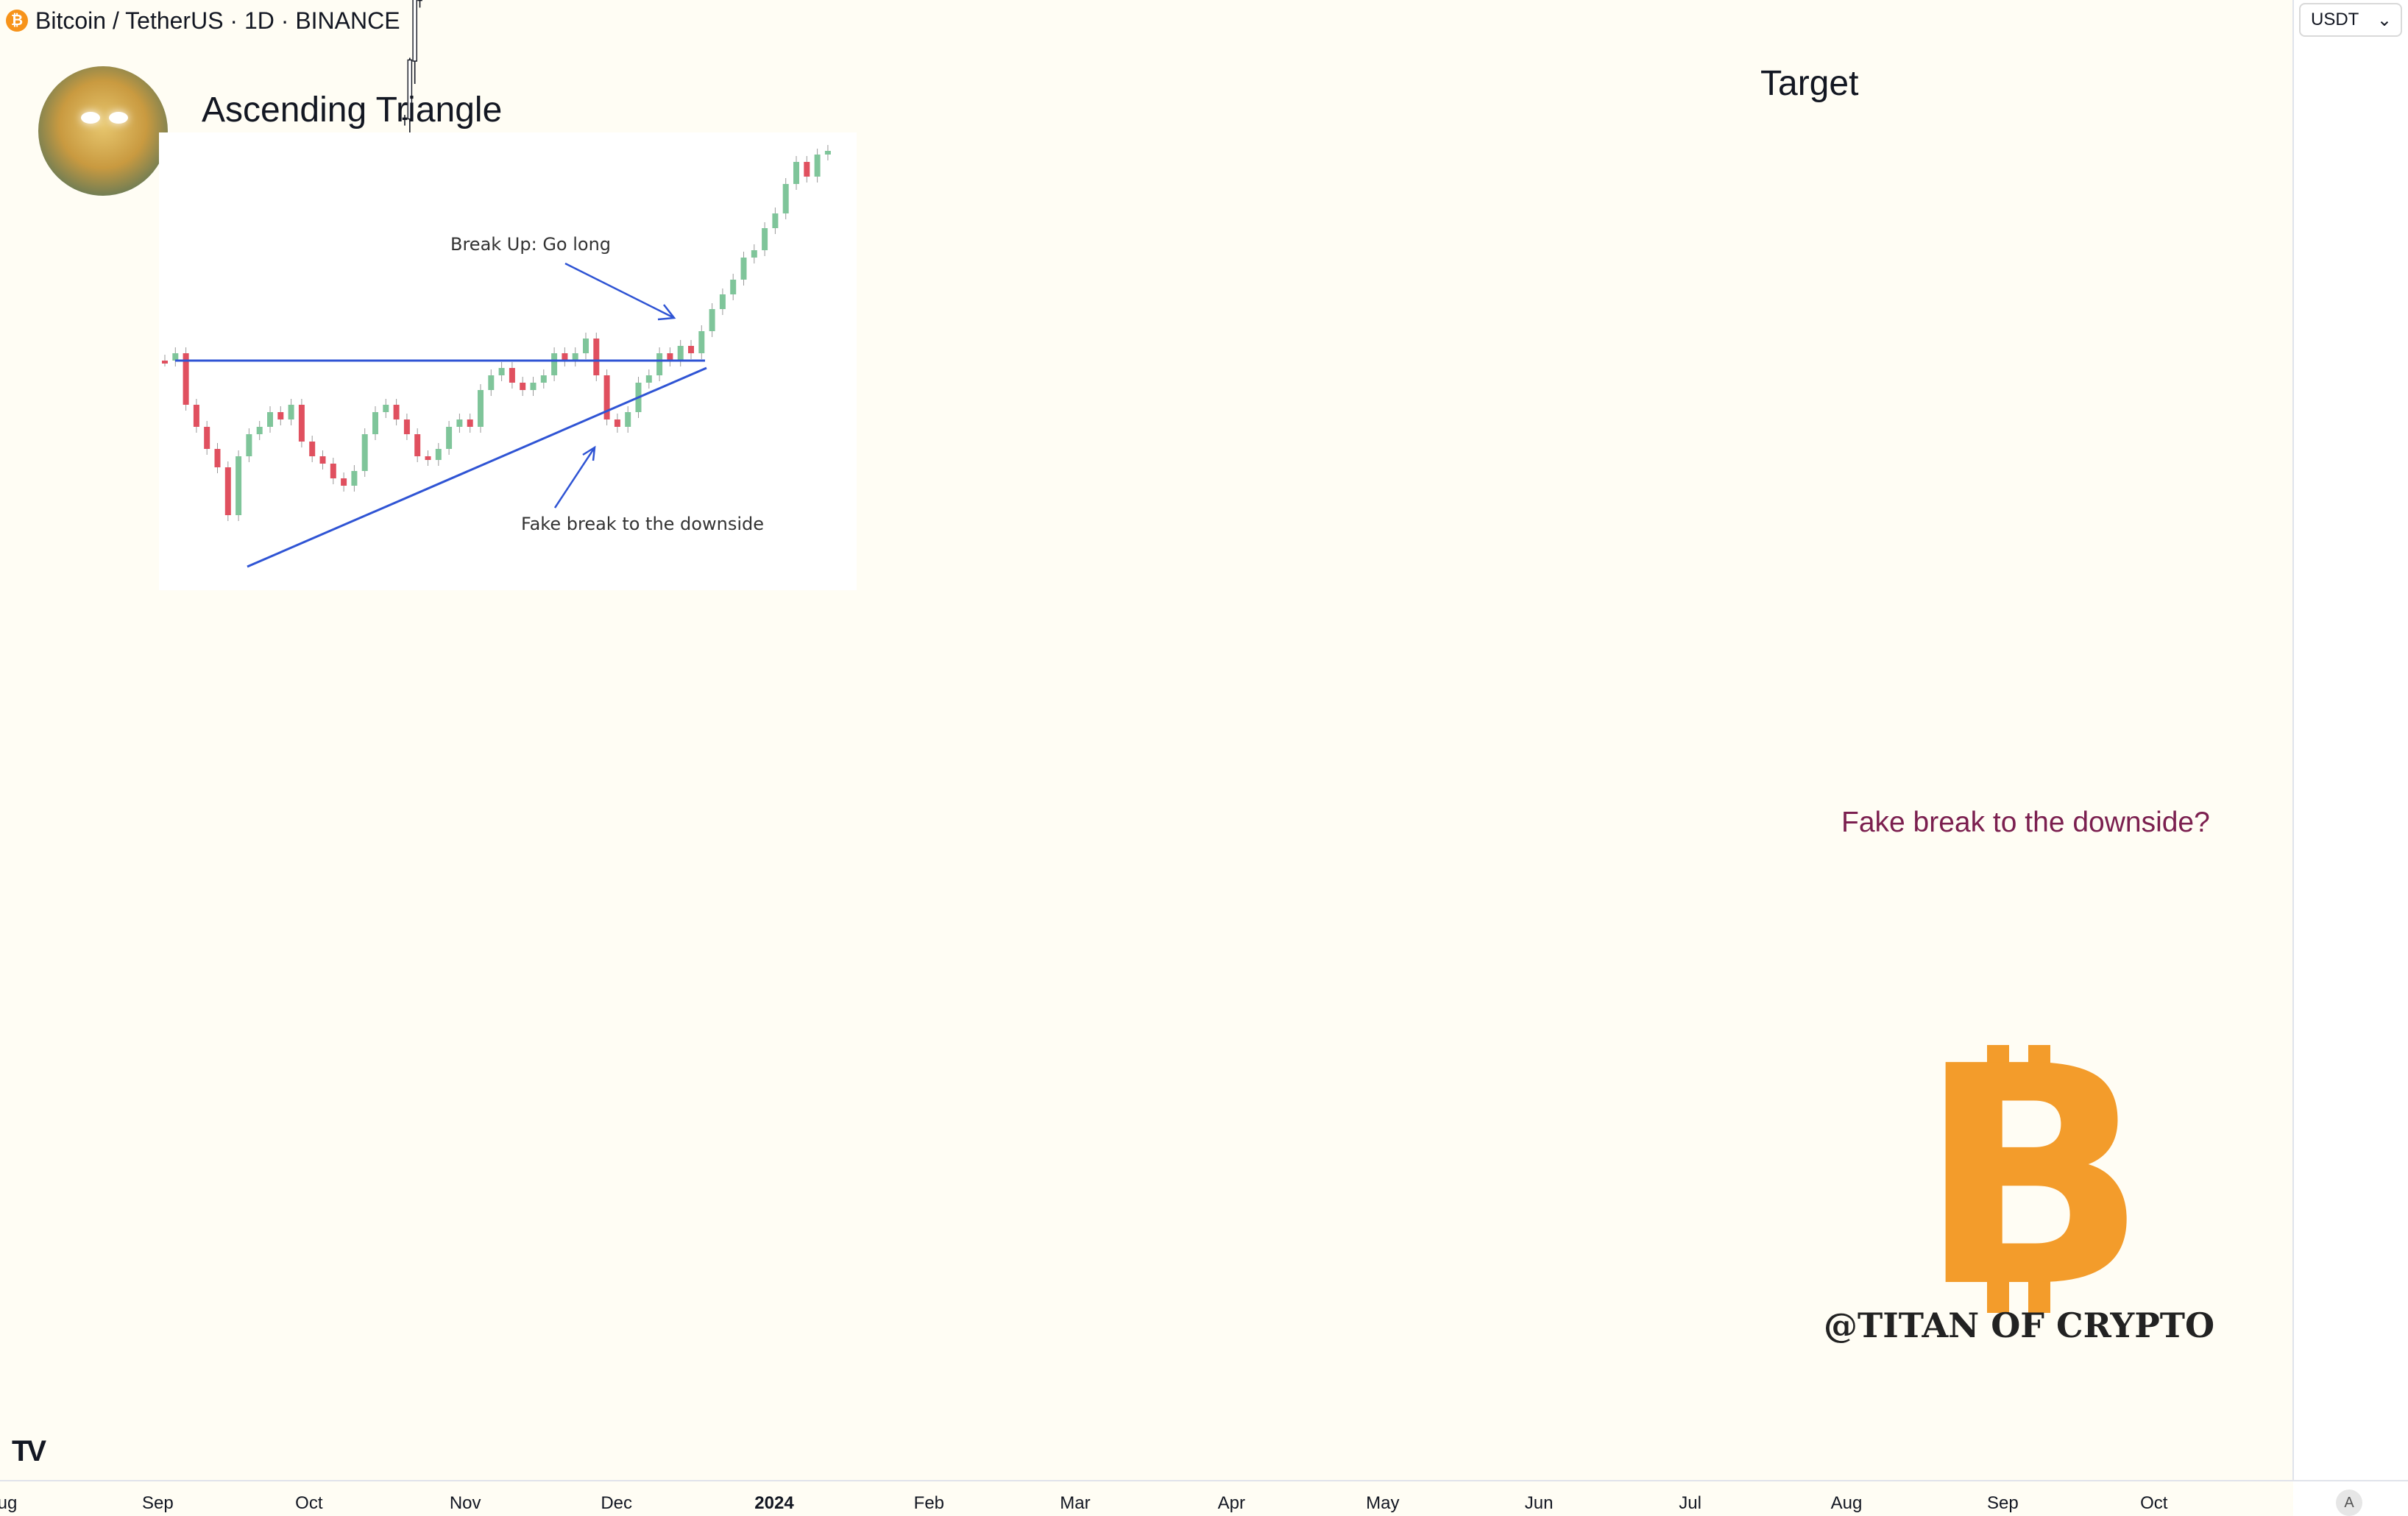  Describe the element at coordinates (477, 467) in the screenshot. I see `inset-support-line` at that location.